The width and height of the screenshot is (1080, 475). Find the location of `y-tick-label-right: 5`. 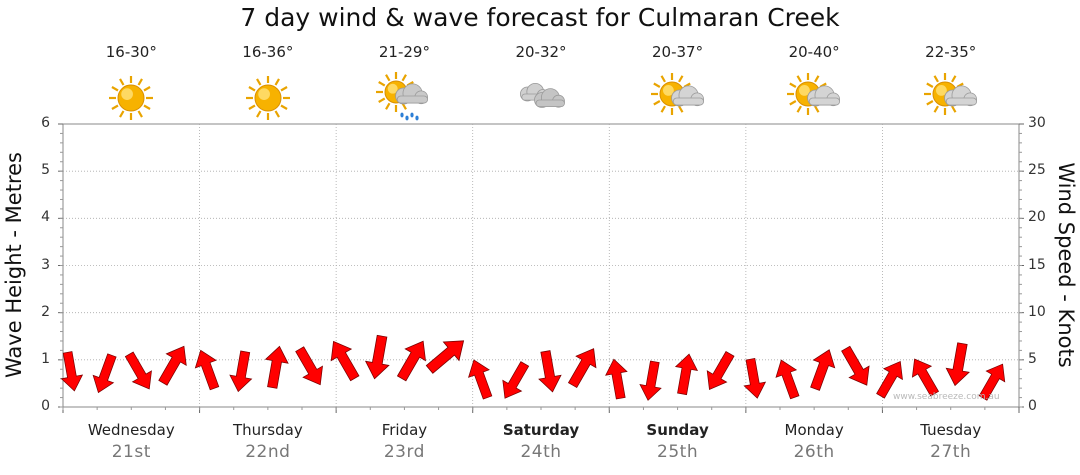

y-tick-label-right: 5 is located at coordinates (1032, 358).